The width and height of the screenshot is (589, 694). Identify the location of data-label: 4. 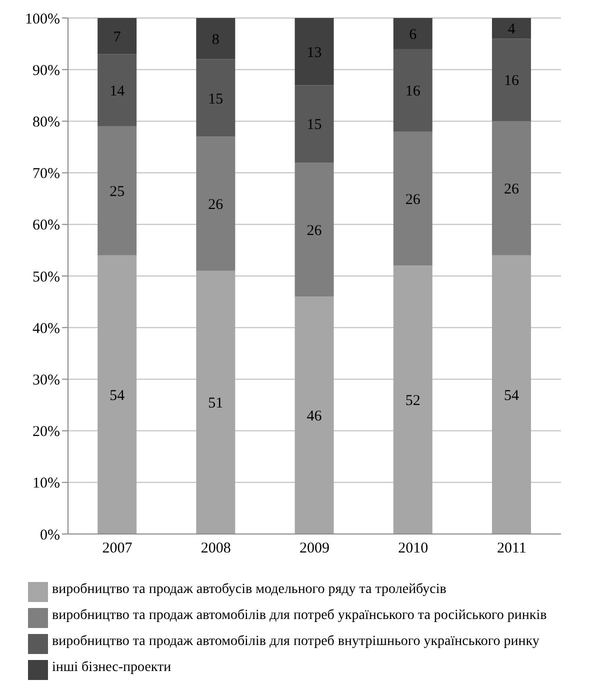
(512, 30).